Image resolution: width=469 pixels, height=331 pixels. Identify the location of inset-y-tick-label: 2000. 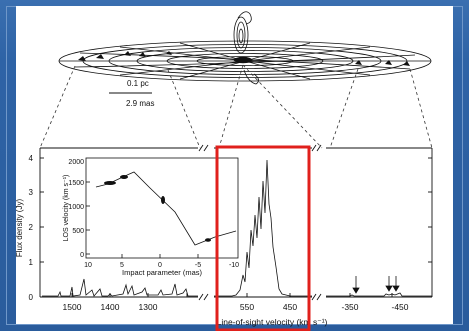
(76, 162).